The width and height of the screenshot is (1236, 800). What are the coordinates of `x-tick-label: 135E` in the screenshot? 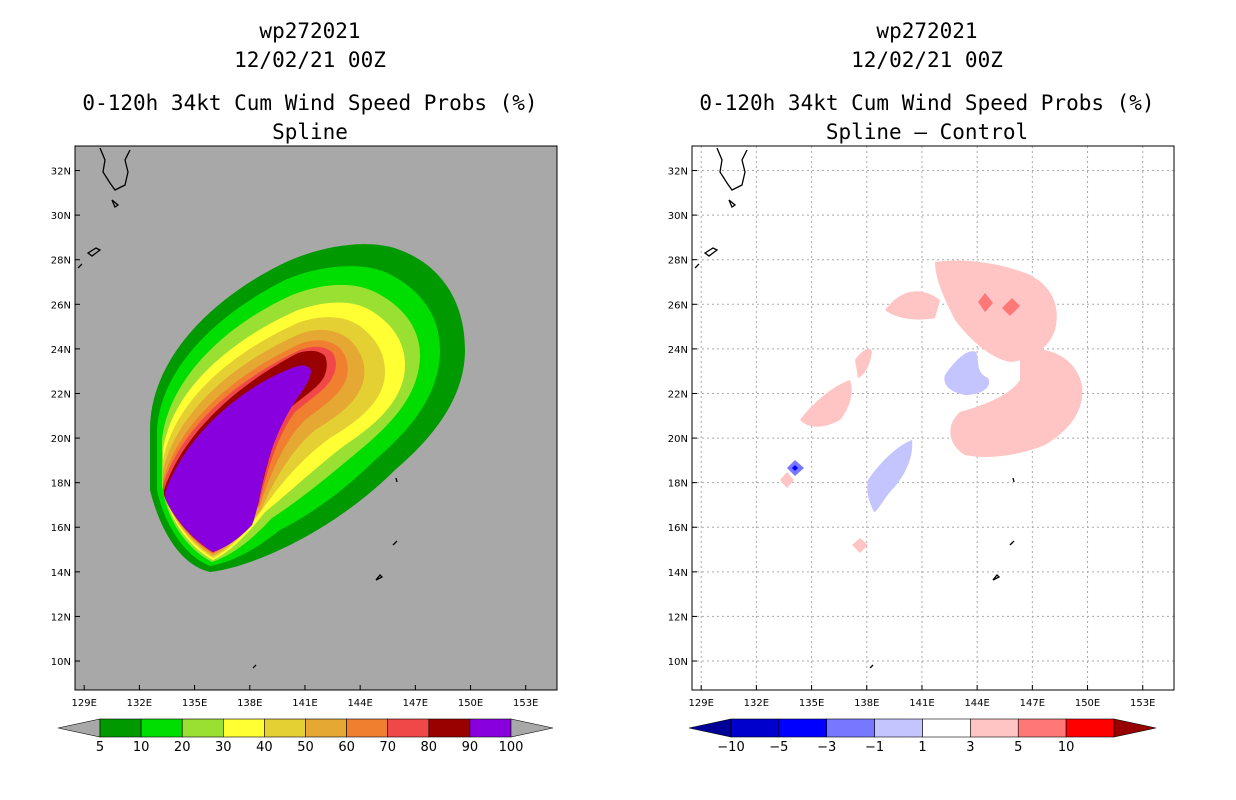 It's located at (194, 703).